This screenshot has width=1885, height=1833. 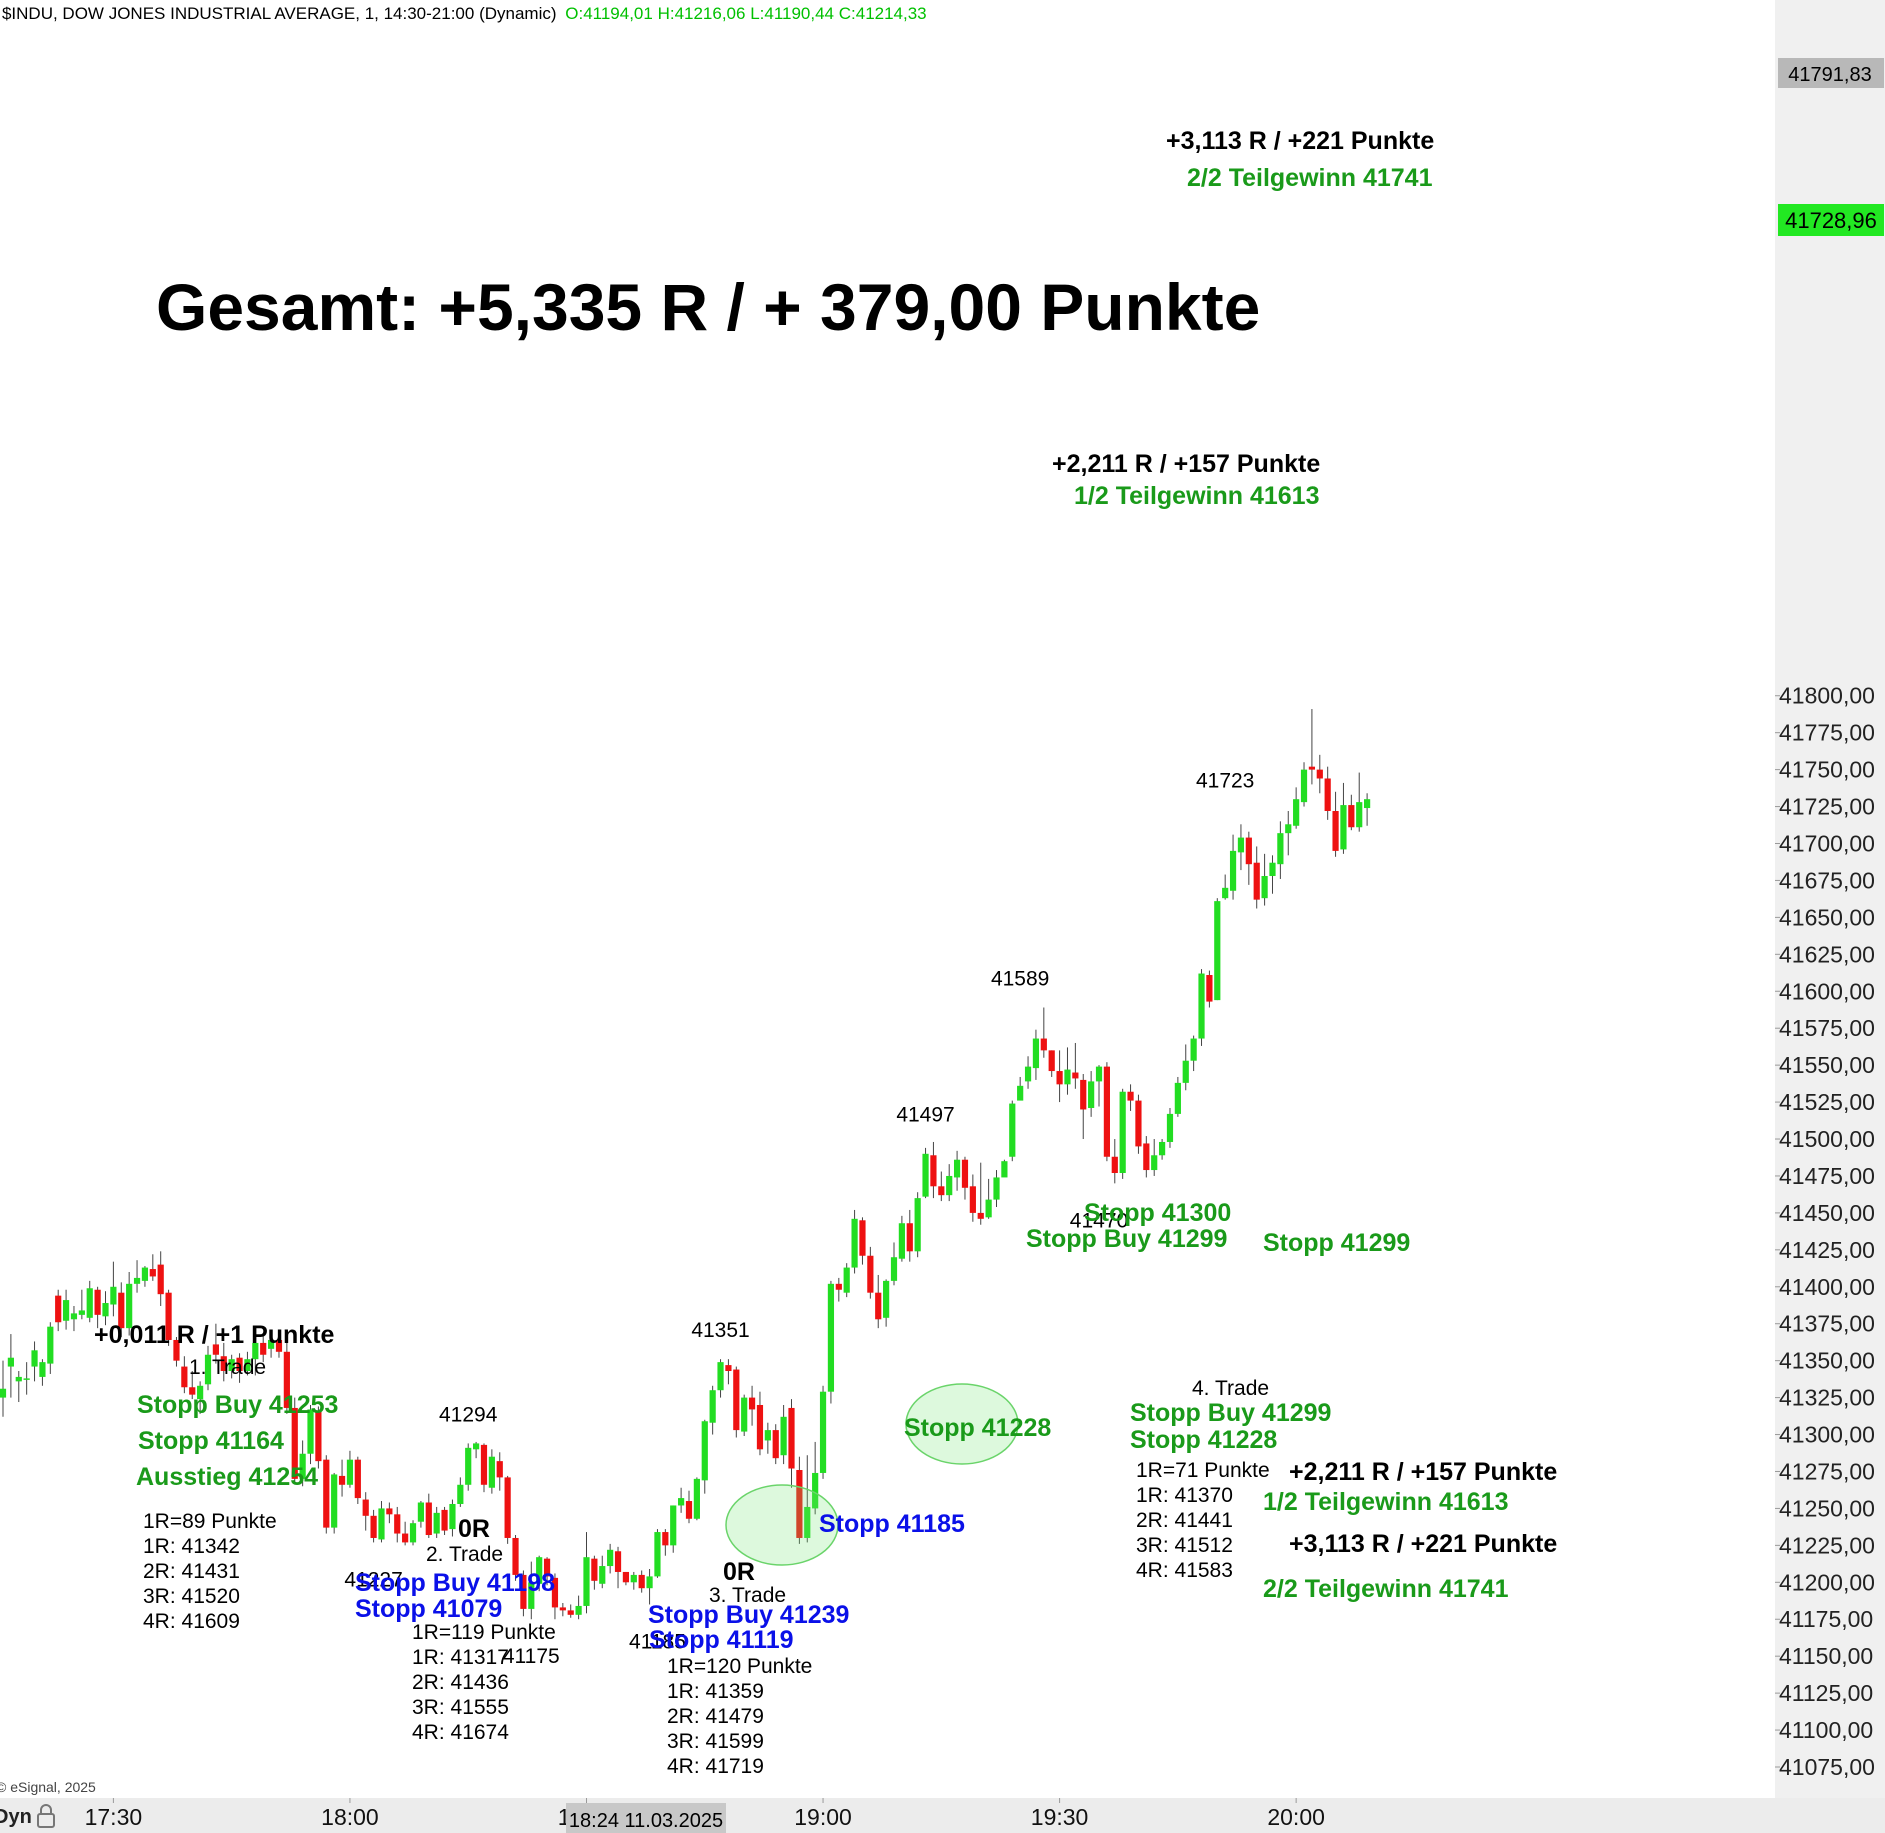 I want to click on stop-marker-circle-trade4, so click(x=962, y=1424).